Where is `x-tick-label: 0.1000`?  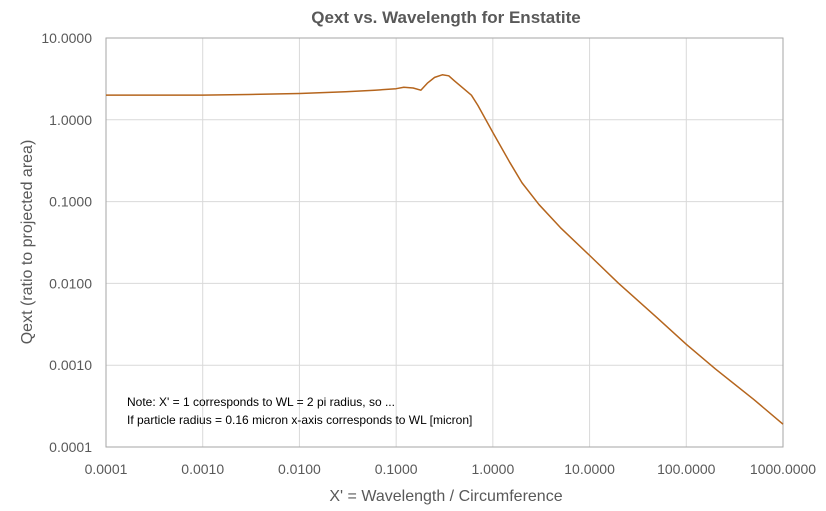 x-tick-label: 0.1000 is located at coordinates (396, 469).